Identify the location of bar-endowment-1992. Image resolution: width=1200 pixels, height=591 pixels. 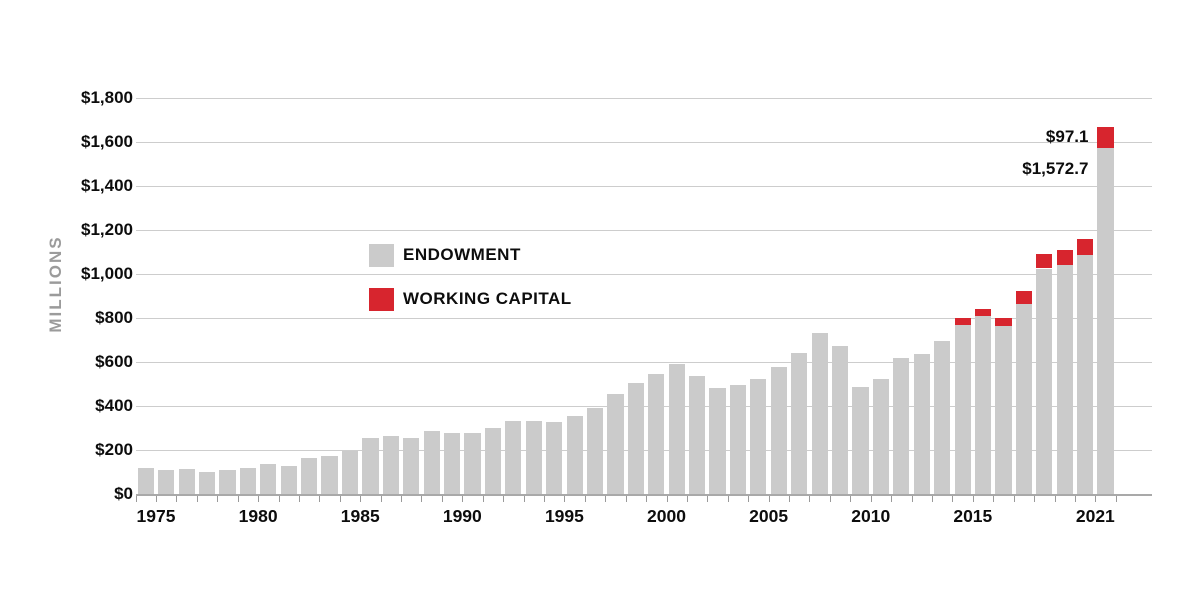
(513, 457).